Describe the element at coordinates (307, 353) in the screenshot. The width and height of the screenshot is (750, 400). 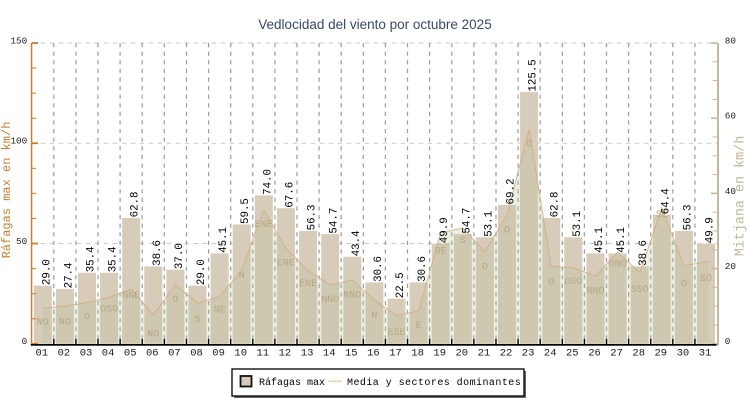
I see `svg-text: 13` at that location.